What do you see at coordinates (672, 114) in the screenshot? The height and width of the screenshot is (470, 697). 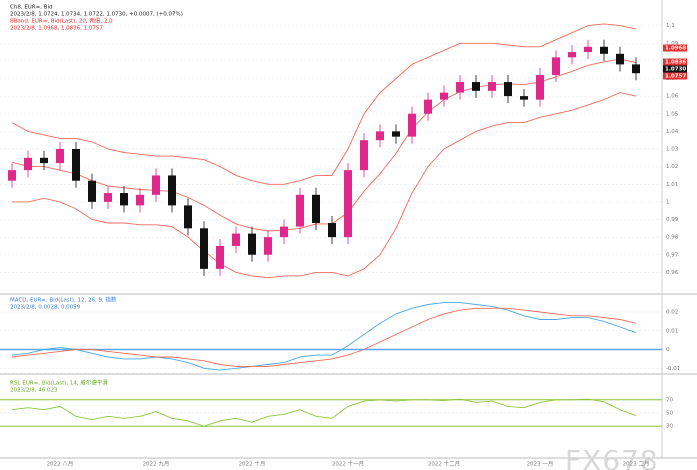 I see `y-tick-label: 1.05` at bounding box center [672, 114].